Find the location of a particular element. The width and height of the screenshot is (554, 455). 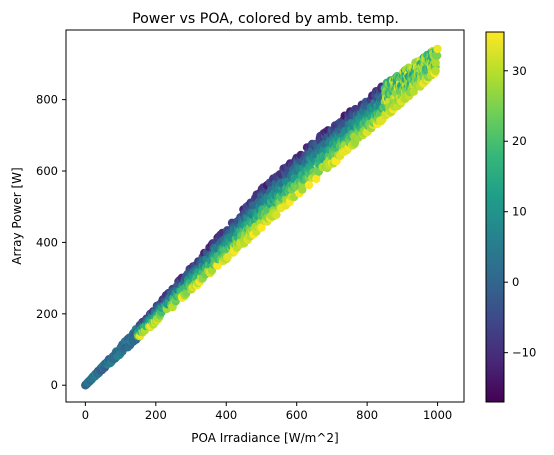

colorbar-ticks: −10 0 10 20 30 is located at coordinates (520, 212).